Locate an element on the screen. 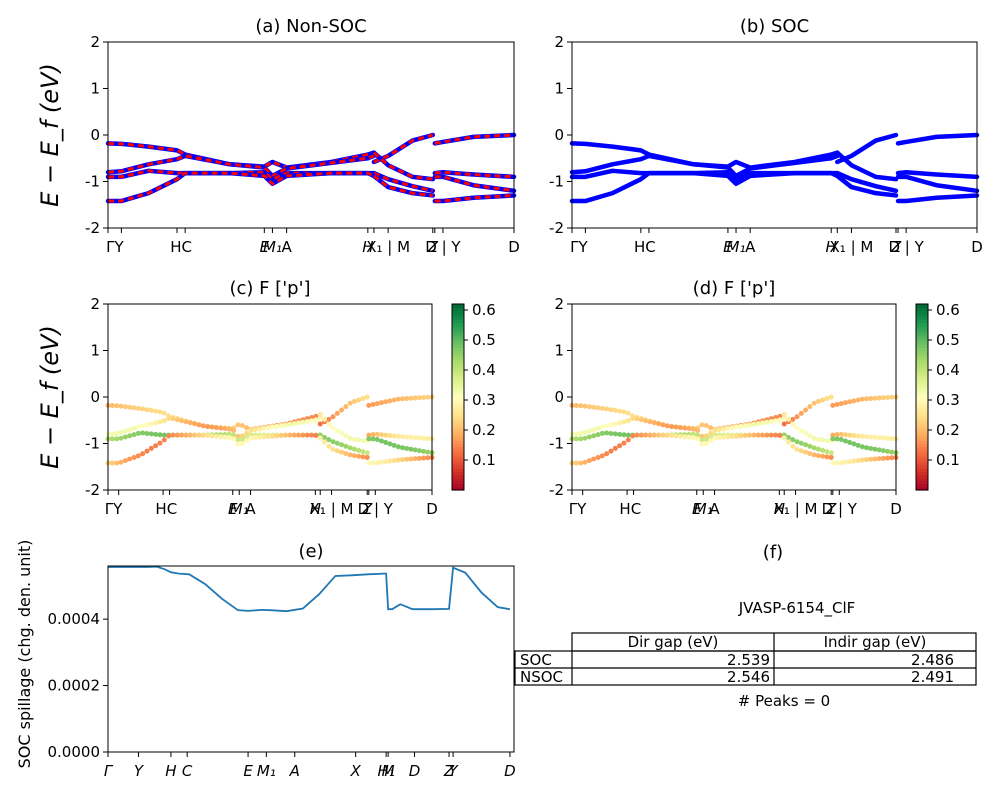 The width and height of the screenshot is (1000, 800). ytick-label-d: -1 is located at coordinates (556, 444).